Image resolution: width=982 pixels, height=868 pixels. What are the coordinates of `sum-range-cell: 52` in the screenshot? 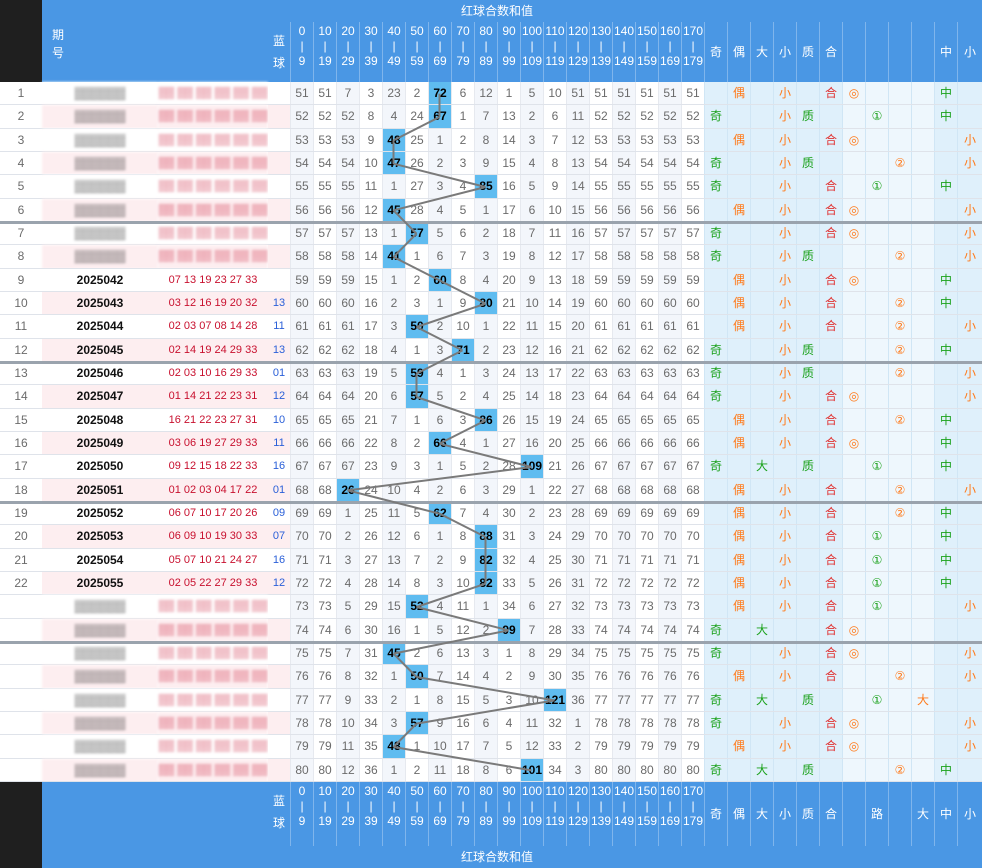 It's located at (324, 117).